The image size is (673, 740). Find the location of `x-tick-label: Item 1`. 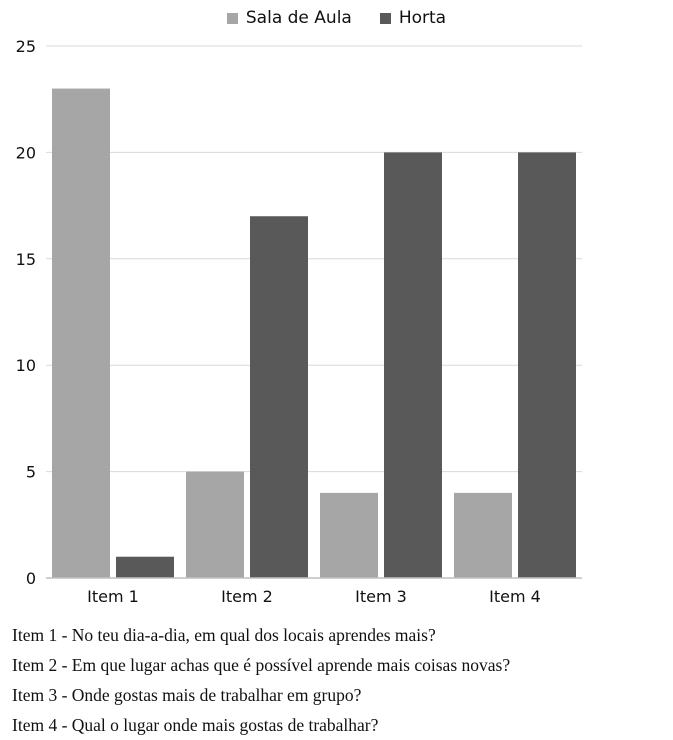

x-tick-label: Item 1 is located at coordinates (113, 596).